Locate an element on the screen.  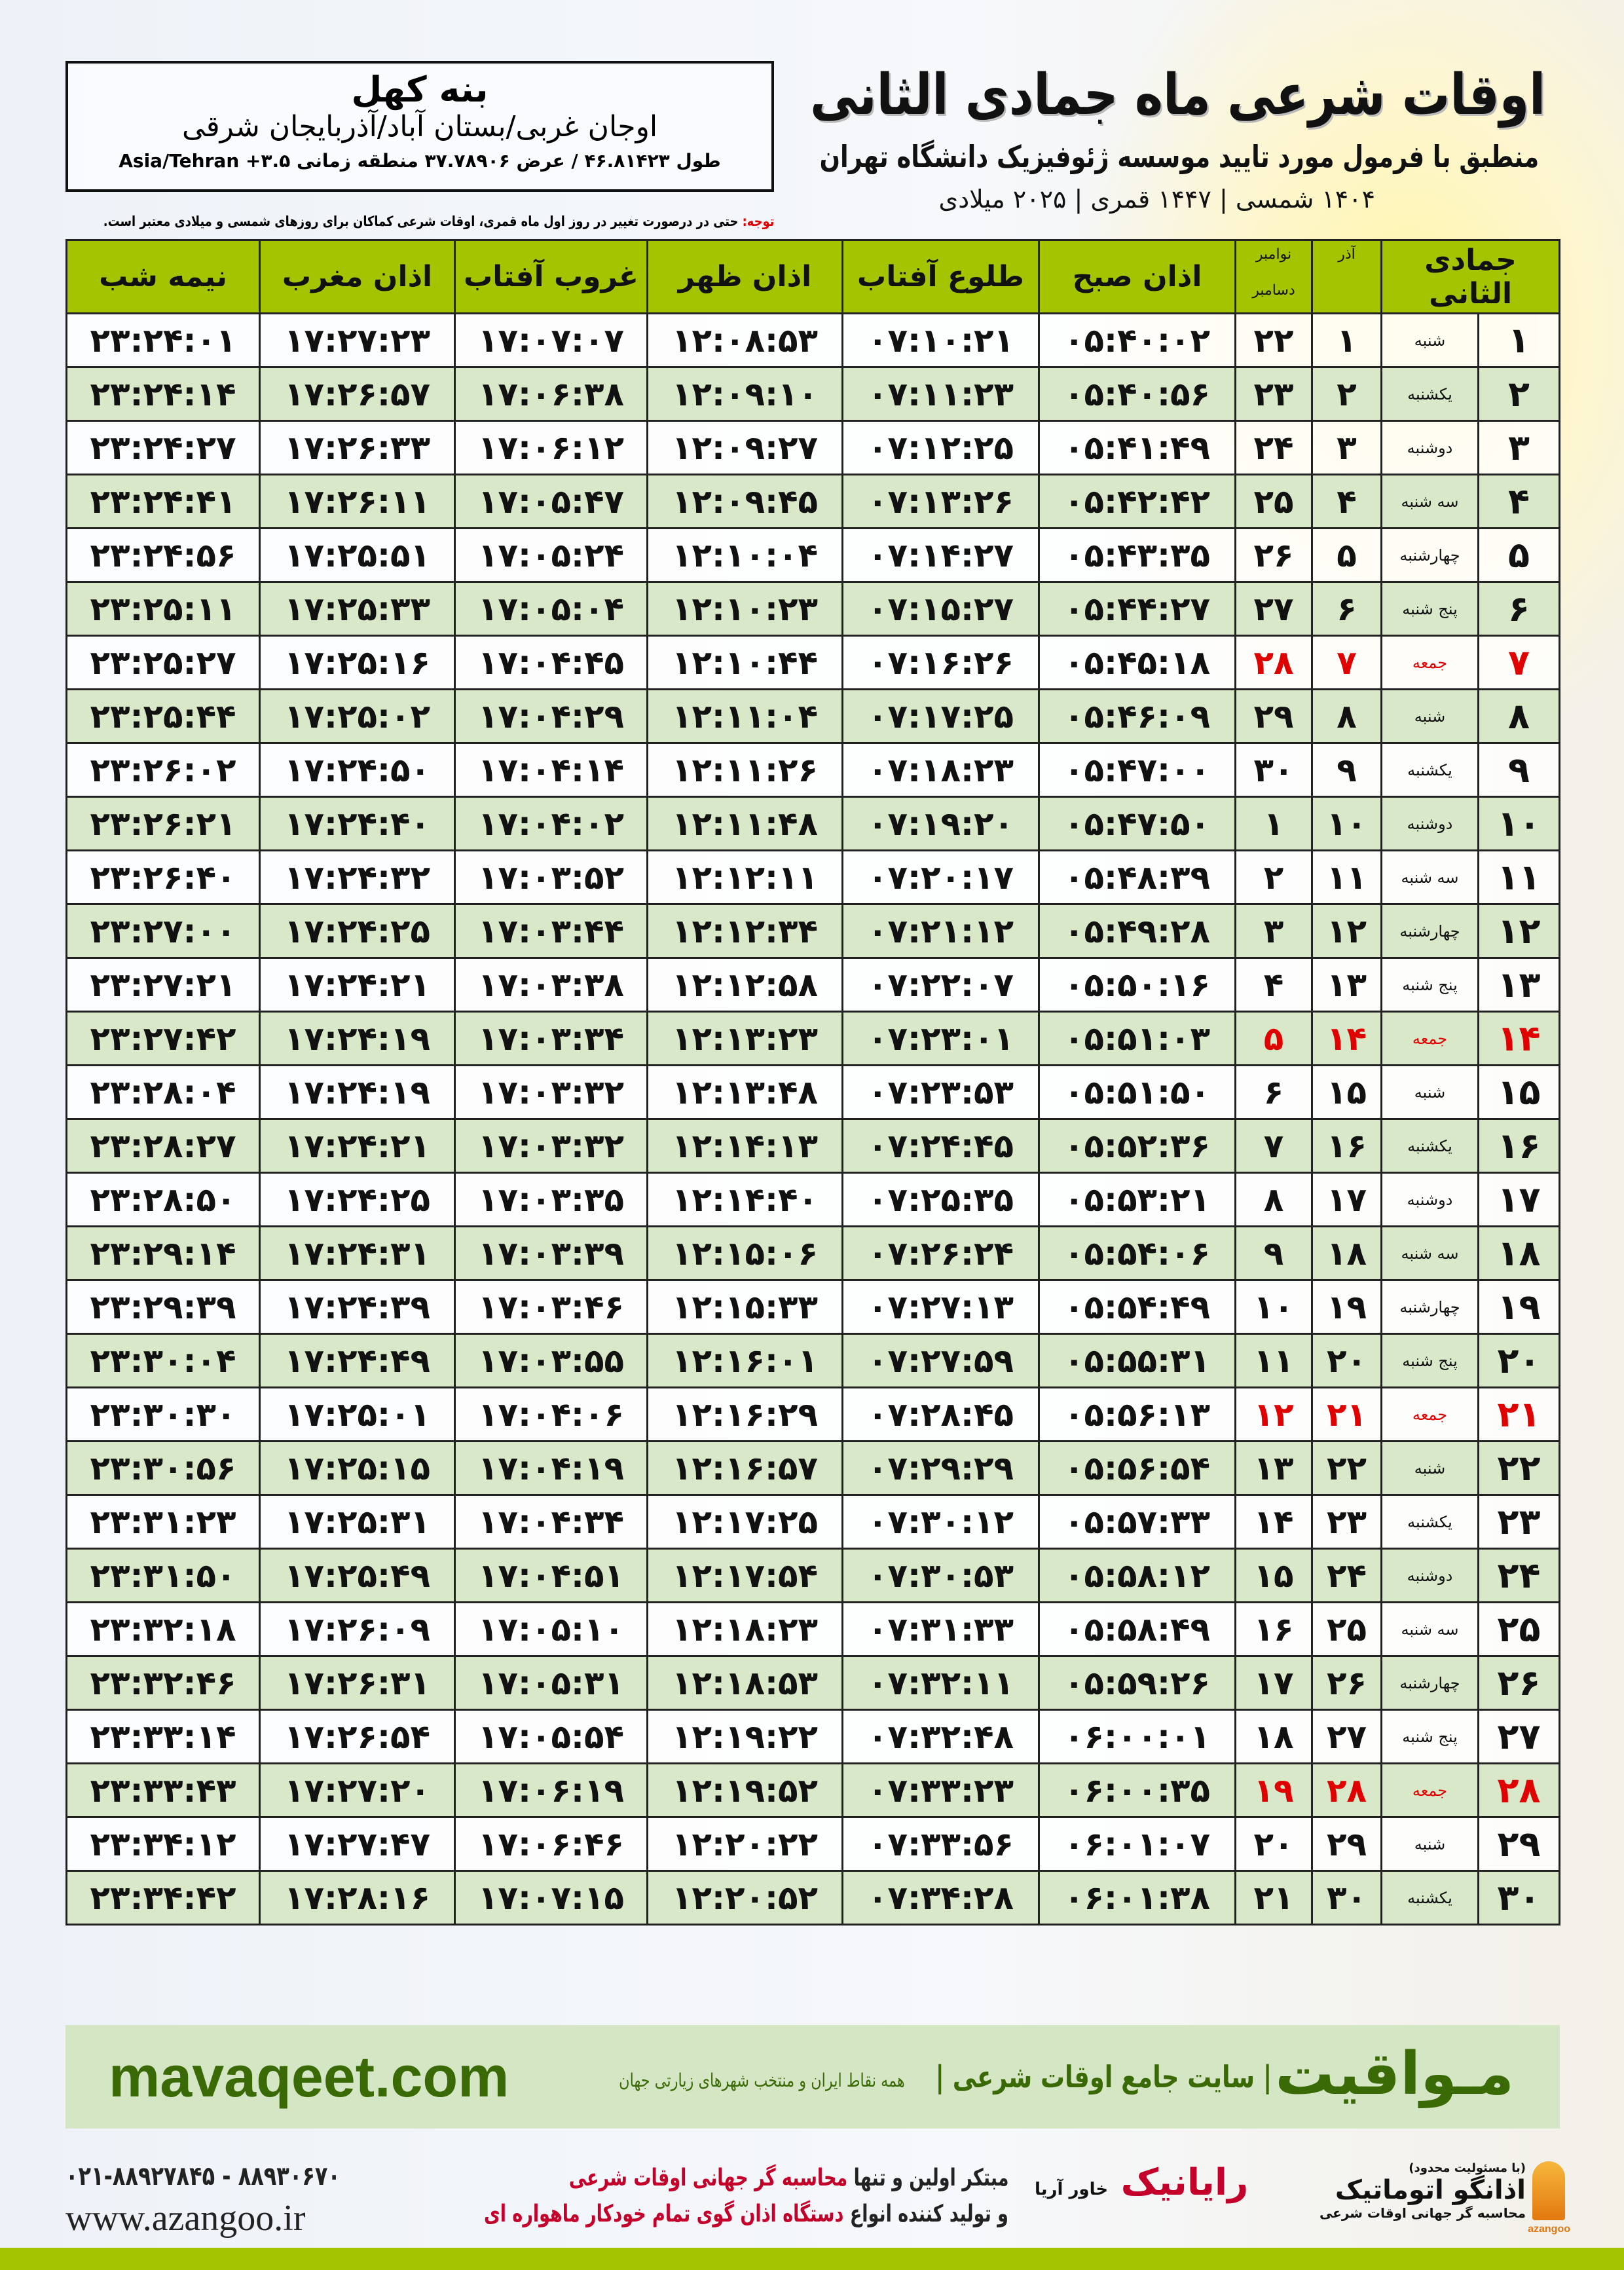
time-tolu: ۰۷:۱۴:۲۷ is located at coordinates (940, 555).